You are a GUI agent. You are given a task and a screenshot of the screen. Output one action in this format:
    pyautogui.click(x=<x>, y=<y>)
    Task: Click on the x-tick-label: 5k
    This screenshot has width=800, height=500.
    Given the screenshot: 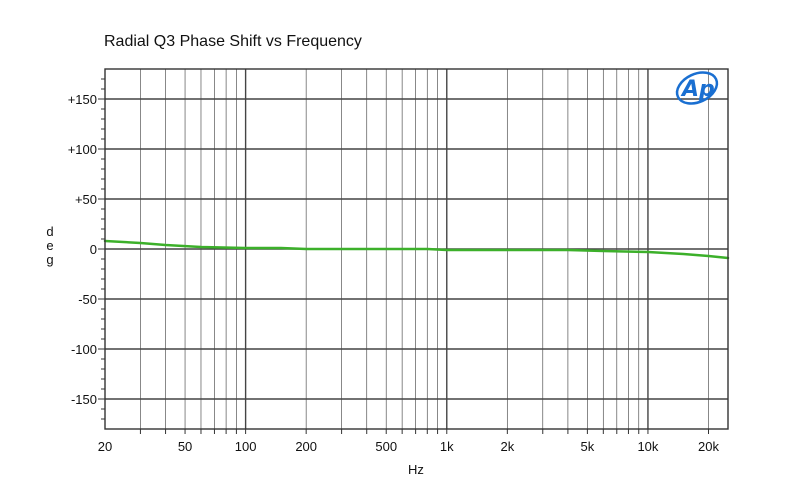 What is the action you would take?
    pyautogui.click(x=588, y=446)
    